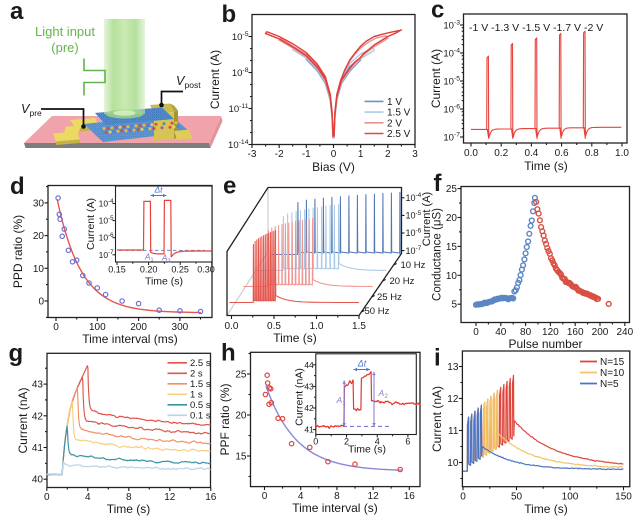 The height and width of the screenshot is (516, 640). What do you see at coordinates (402, 281) in the screenshot?
I see `svg-text: 20 Hz` at bounding box center [402, 281].